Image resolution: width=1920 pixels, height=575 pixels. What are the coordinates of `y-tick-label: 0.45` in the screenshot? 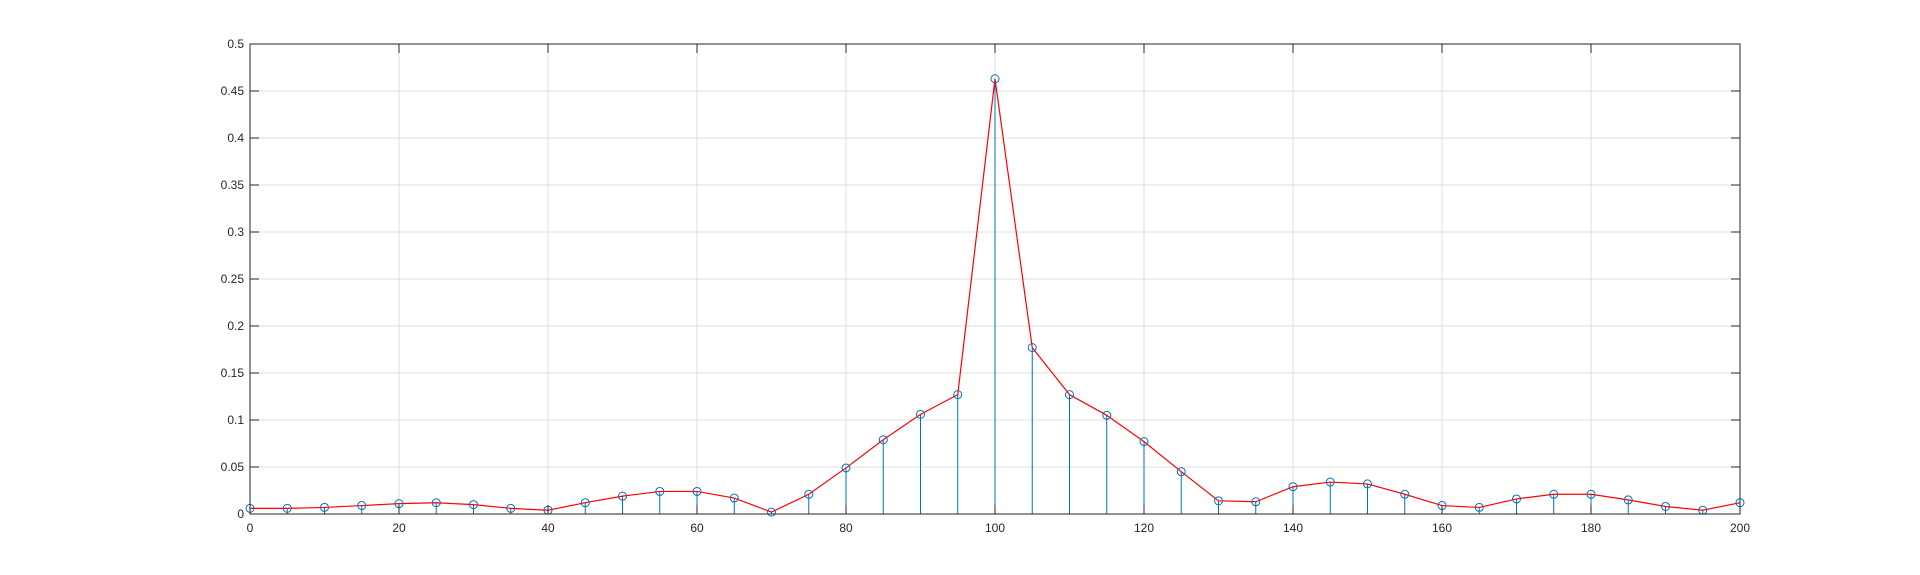 It's located at (233, 91).